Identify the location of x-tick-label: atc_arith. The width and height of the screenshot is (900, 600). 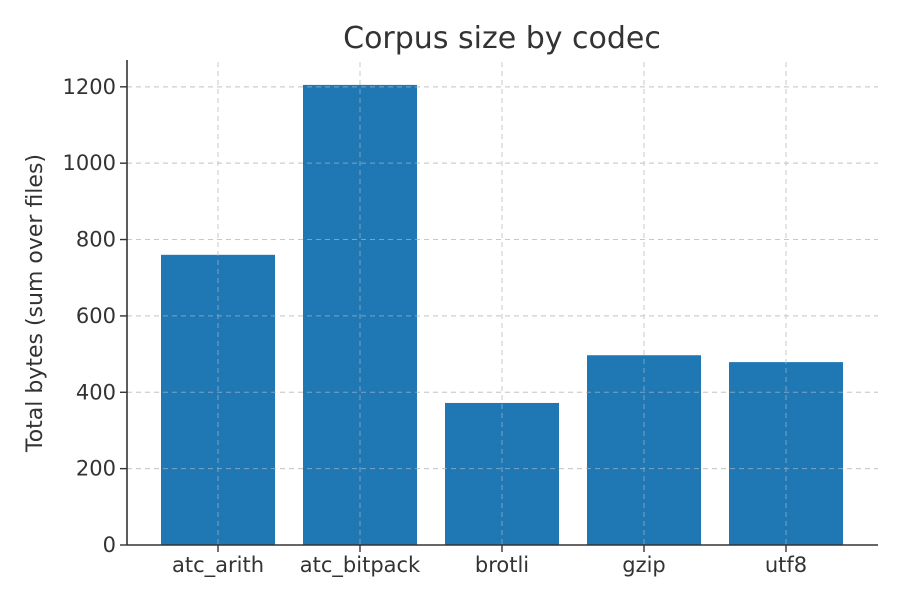
(218, 565).